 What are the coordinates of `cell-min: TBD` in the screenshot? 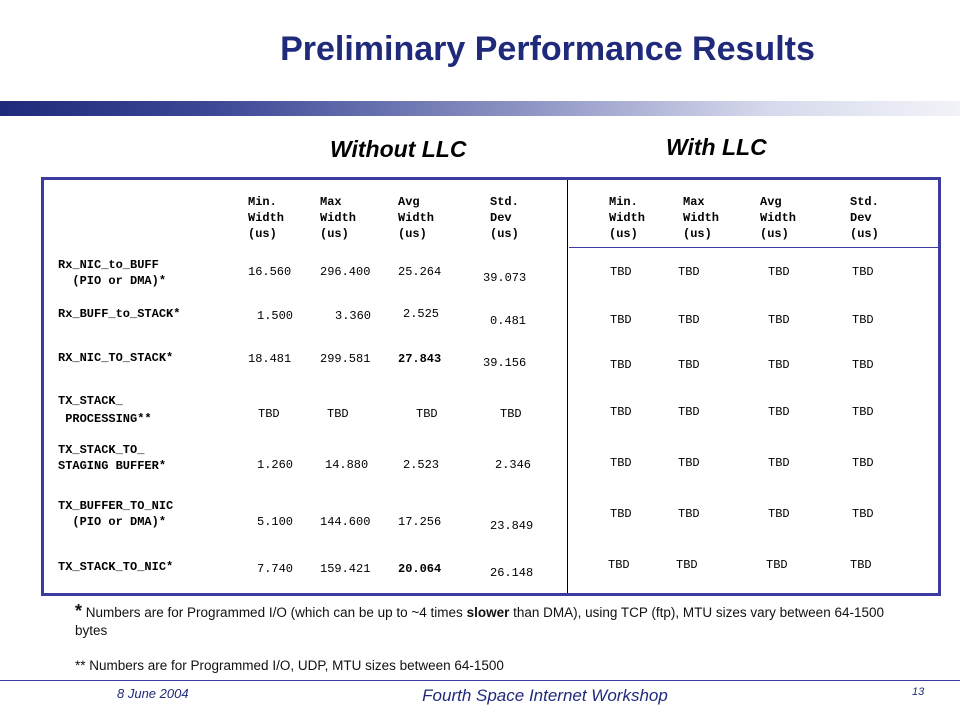 It's located at (269, 414).